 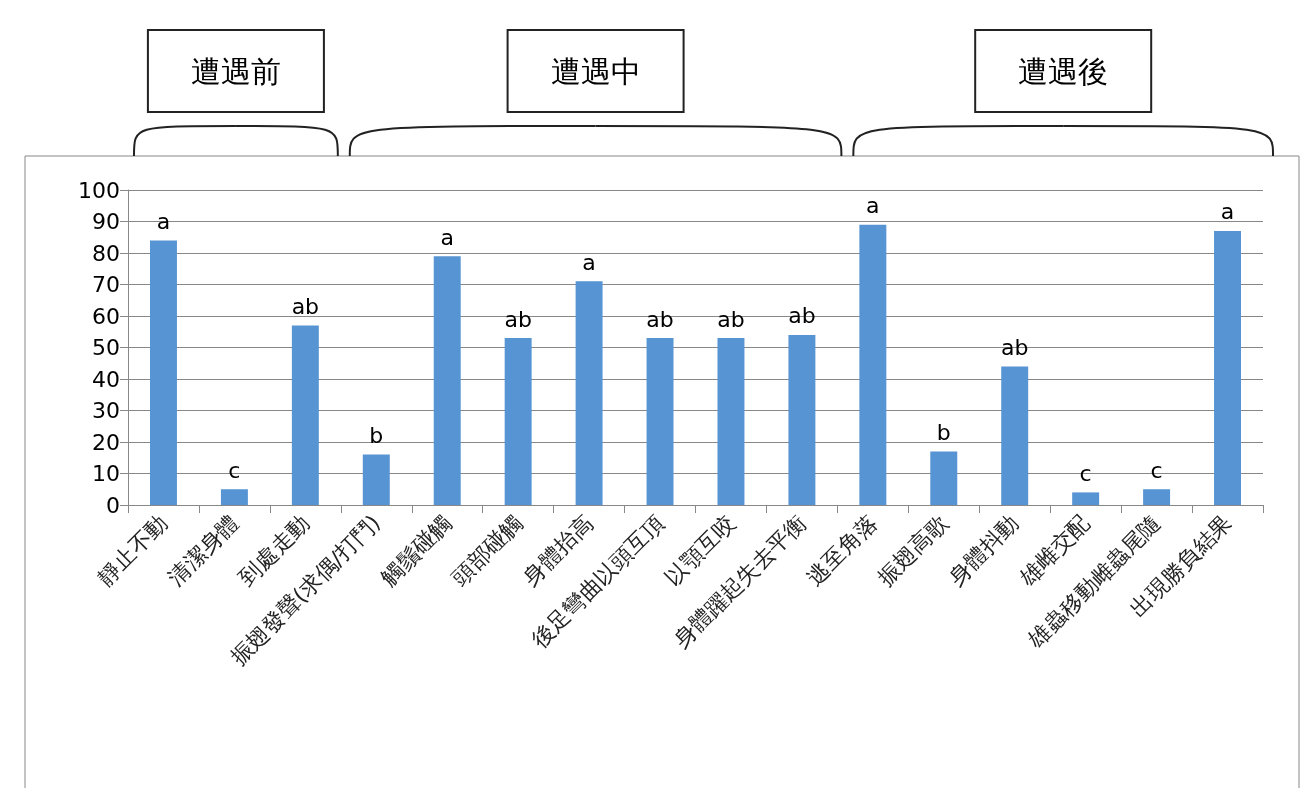 What do you see at coordinates (106, 284) in the screenshot?
I see `y-tick-label: 70` at bounding box center [106, 284].